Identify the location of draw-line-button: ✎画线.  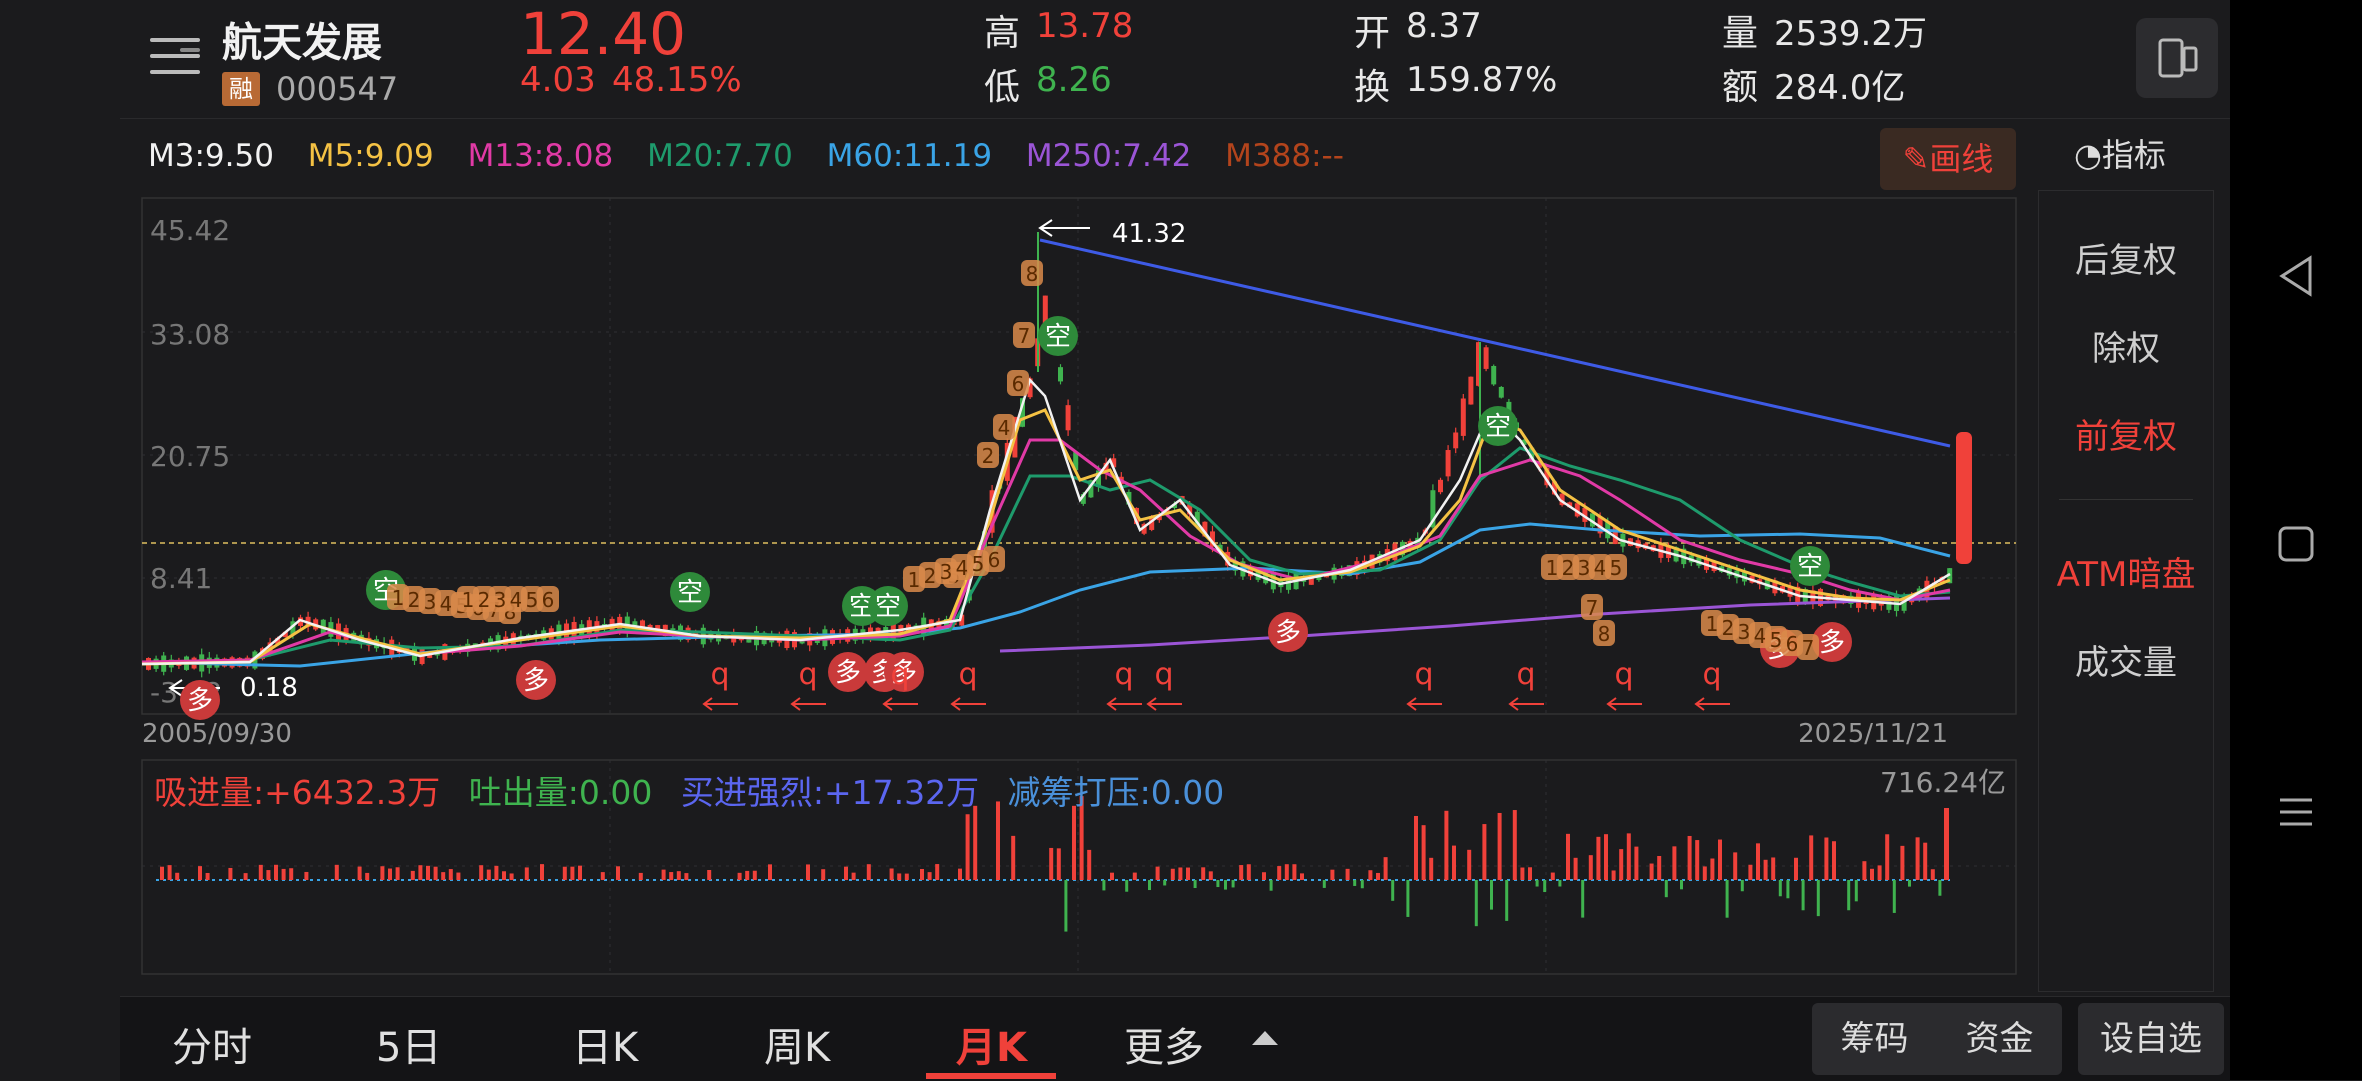
(1948, 159).